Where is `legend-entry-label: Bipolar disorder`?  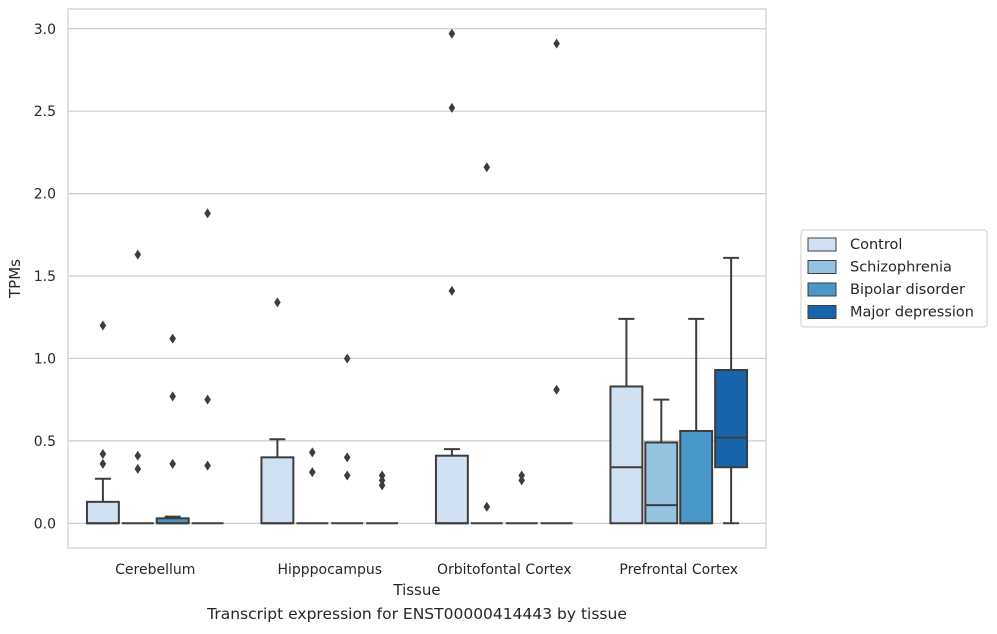
legend-entry-label: Bipolar disorder is located at coordinates (907, 290).